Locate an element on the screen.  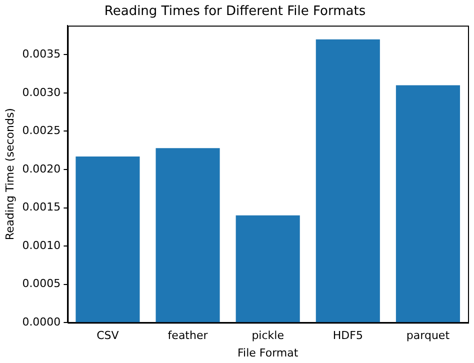
y-tick-label: 0.0000 is located at coordinates (41, 321).